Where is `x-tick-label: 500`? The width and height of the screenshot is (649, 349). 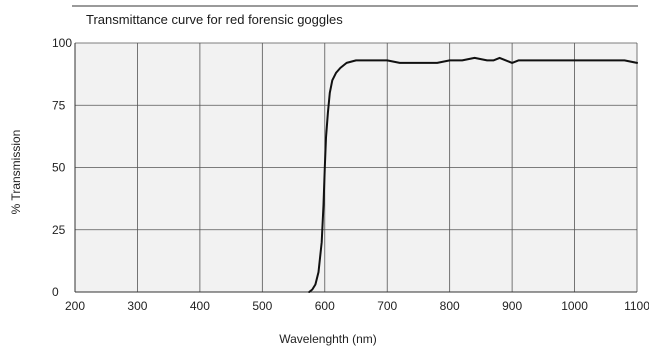 x-tick-label: 500 is located at coordinates (262, 306).